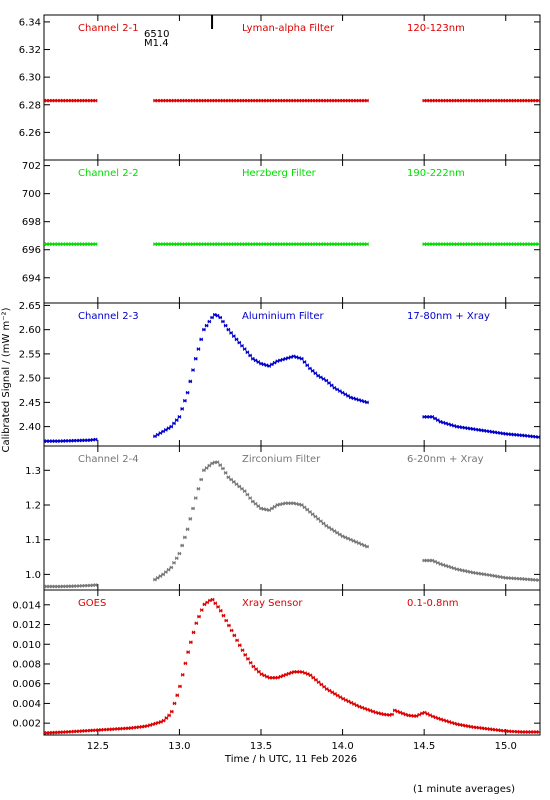  I want to click on y-tick-label: 1.2, so click(33, 505).